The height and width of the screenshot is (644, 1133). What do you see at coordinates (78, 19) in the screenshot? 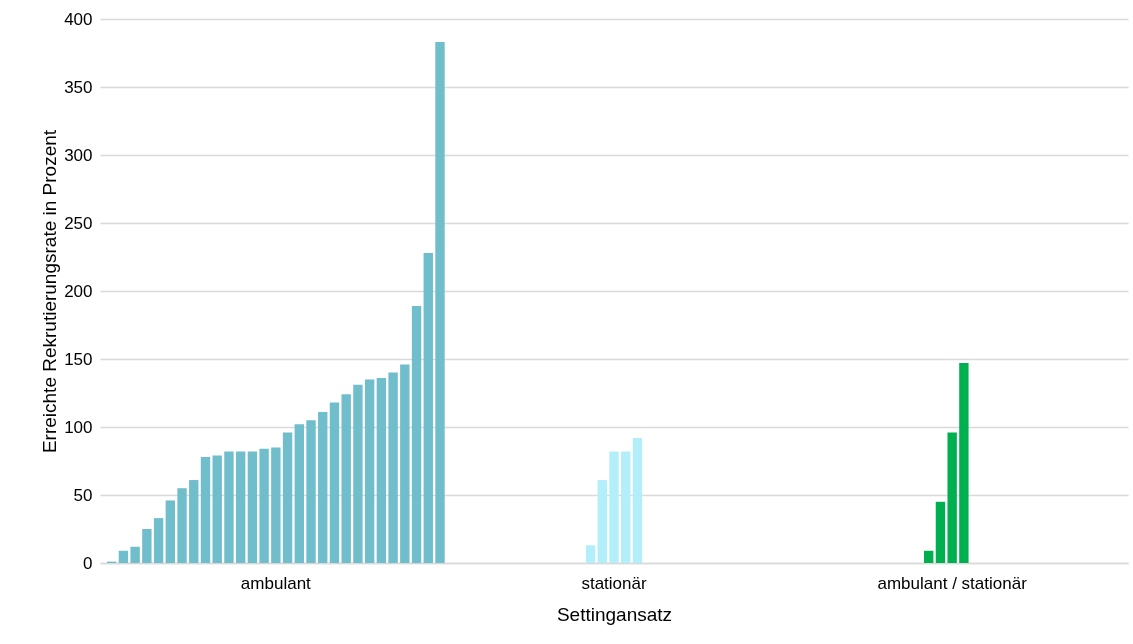
I see `y-tick-label: 400` at bounding box center [78, 19].